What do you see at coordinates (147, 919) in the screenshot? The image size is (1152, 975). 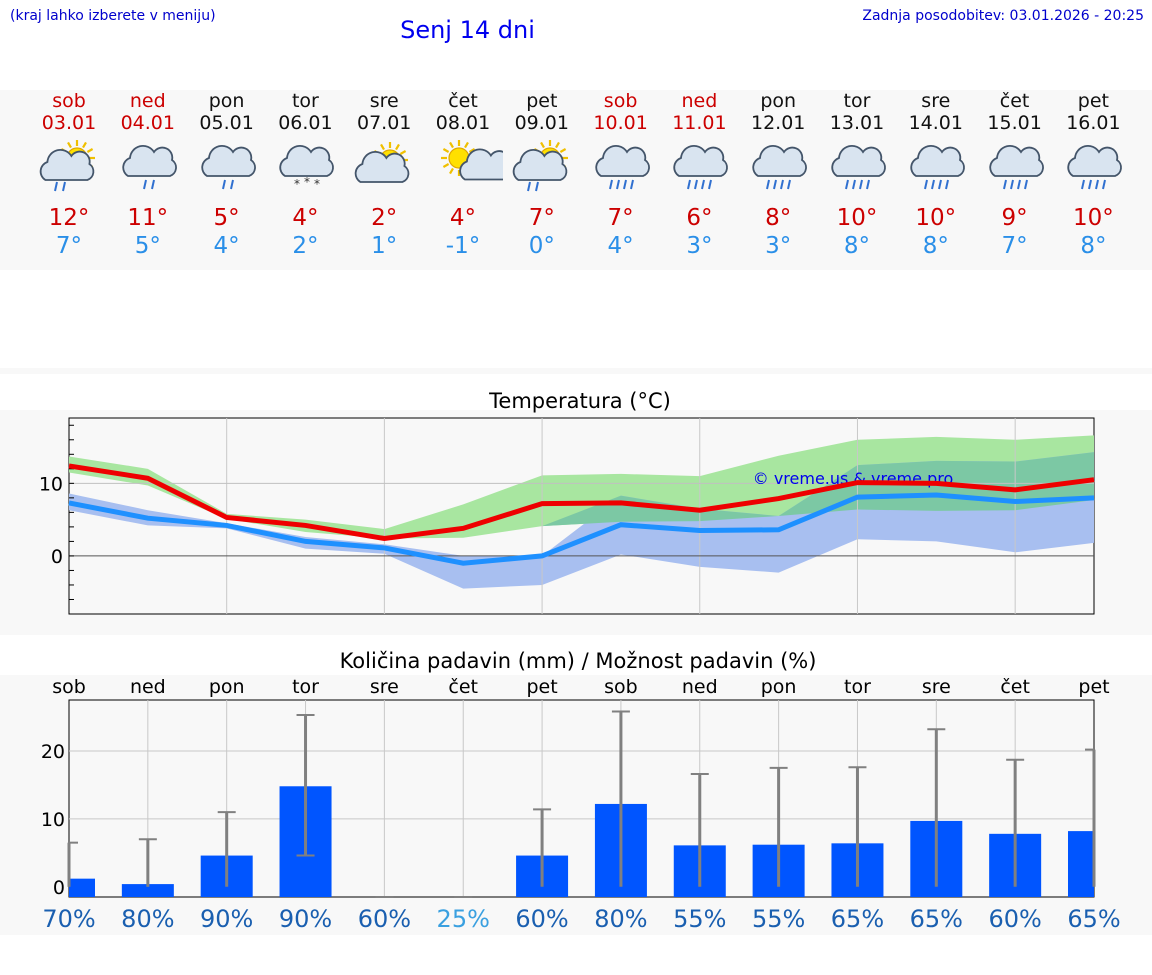 I see `precip-probability: 80%` at bounding box center [147, 919].